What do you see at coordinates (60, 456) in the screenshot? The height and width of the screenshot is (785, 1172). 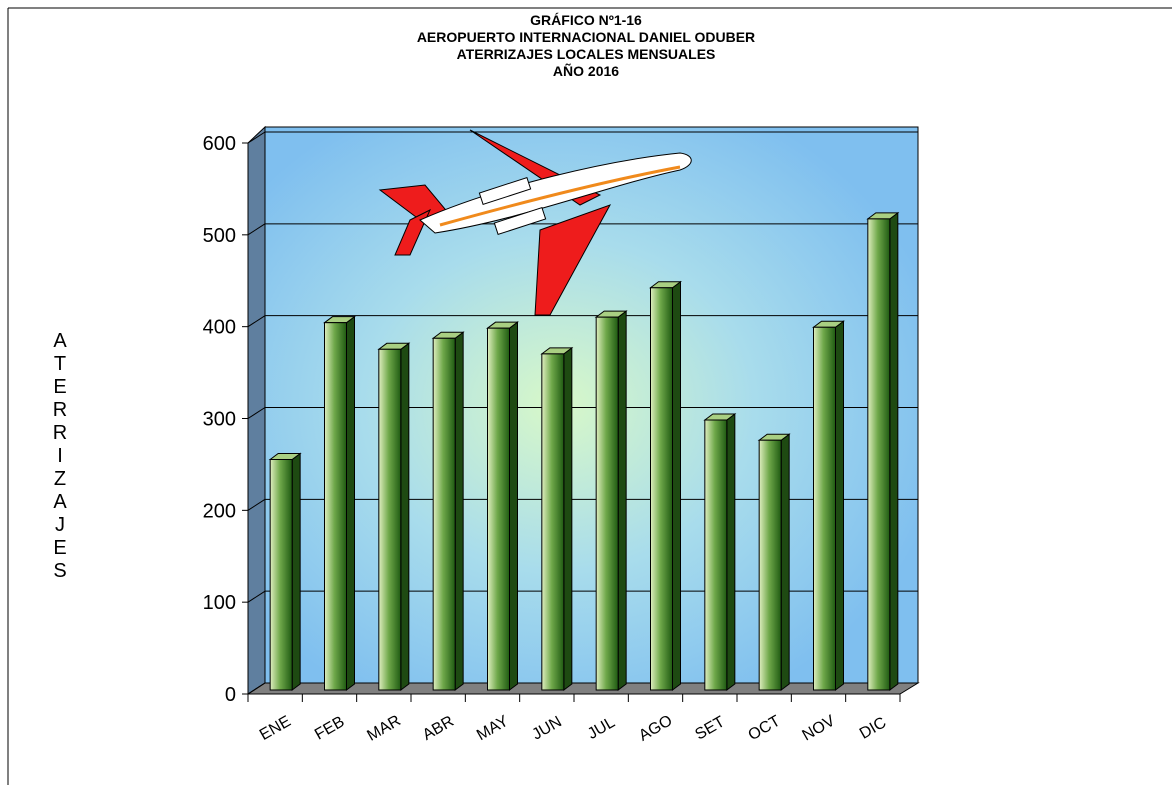 I see `y-axis-title: ATERRIZAJES` at bounding box center [60, 456].